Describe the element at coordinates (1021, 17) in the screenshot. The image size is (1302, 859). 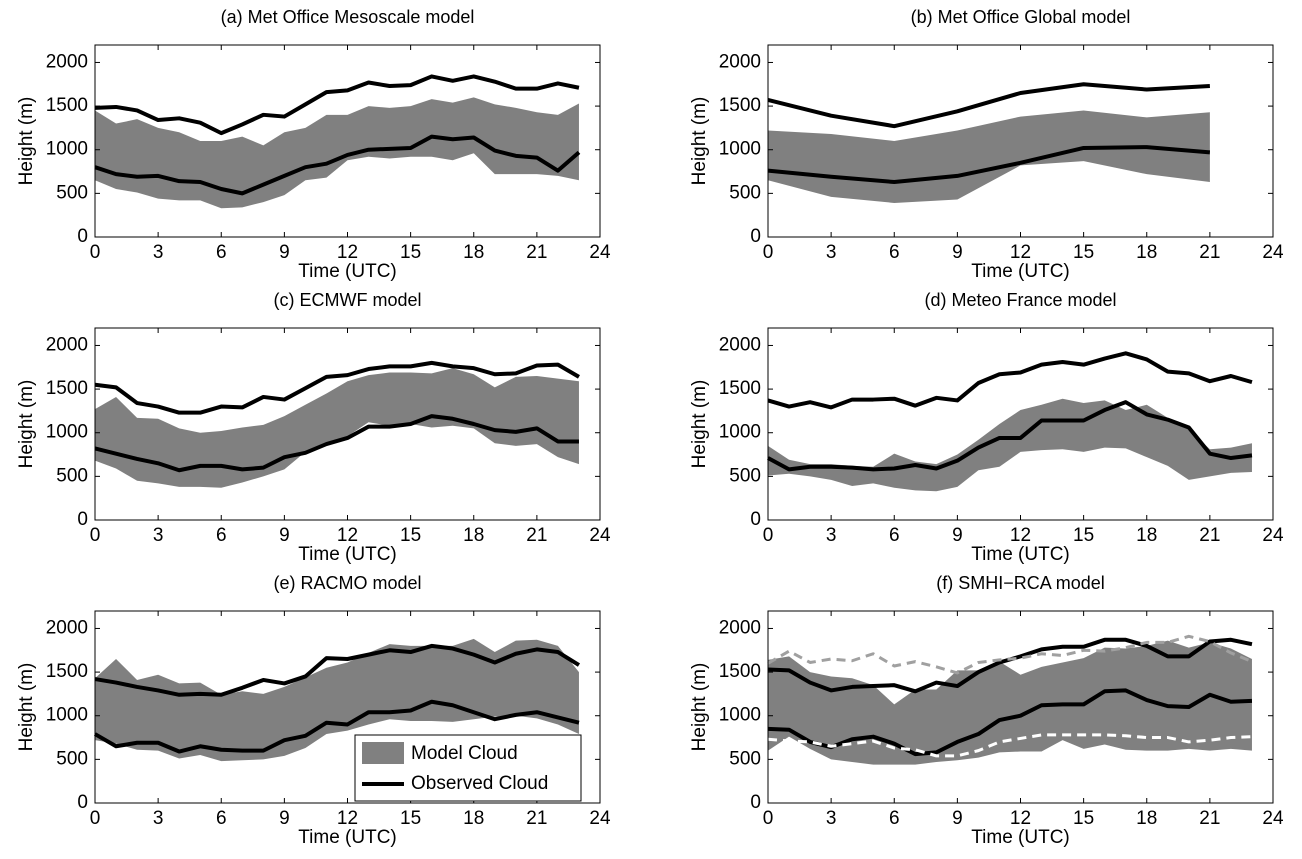
I see `panel-title: (b) Met Office Global model` at that location.